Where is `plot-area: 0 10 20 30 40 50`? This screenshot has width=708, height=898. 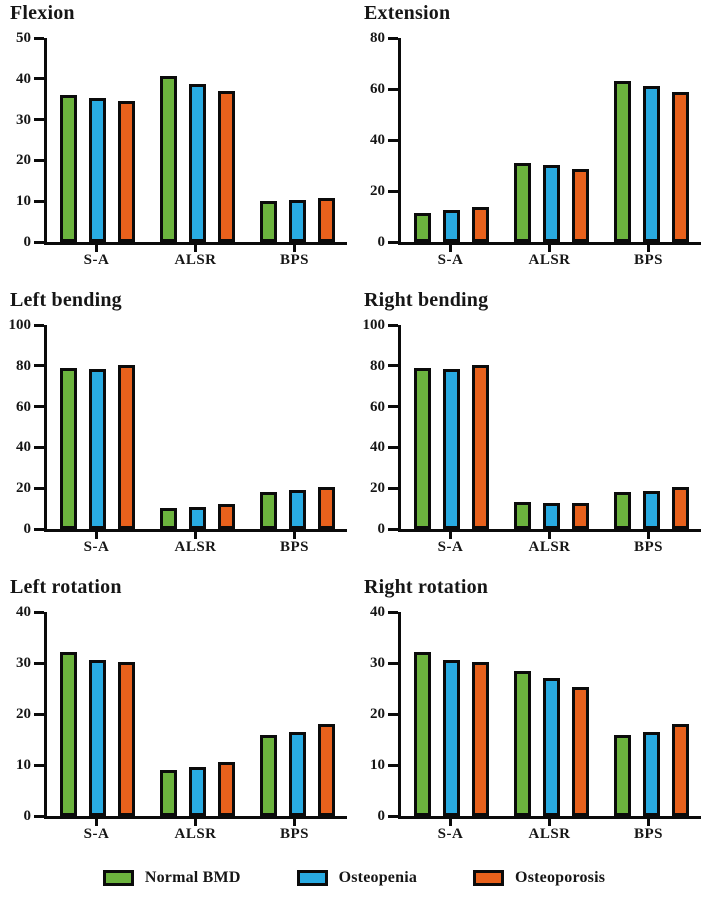
plot-area: 0 10 20 30 40 50 is located at coordinates (181, 140).